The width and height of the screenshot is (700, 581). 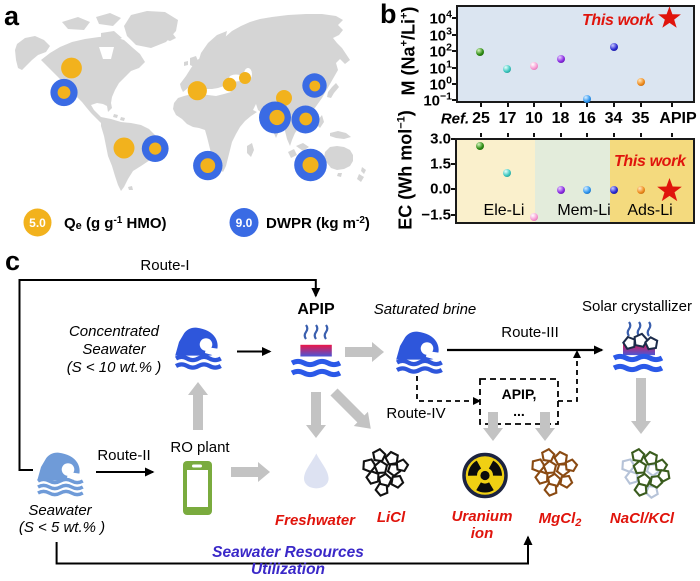 What do you see at coordinates (288, 569) in the screenshot?
I see `svg-text: Utilization` at bounding box center [288, 569].